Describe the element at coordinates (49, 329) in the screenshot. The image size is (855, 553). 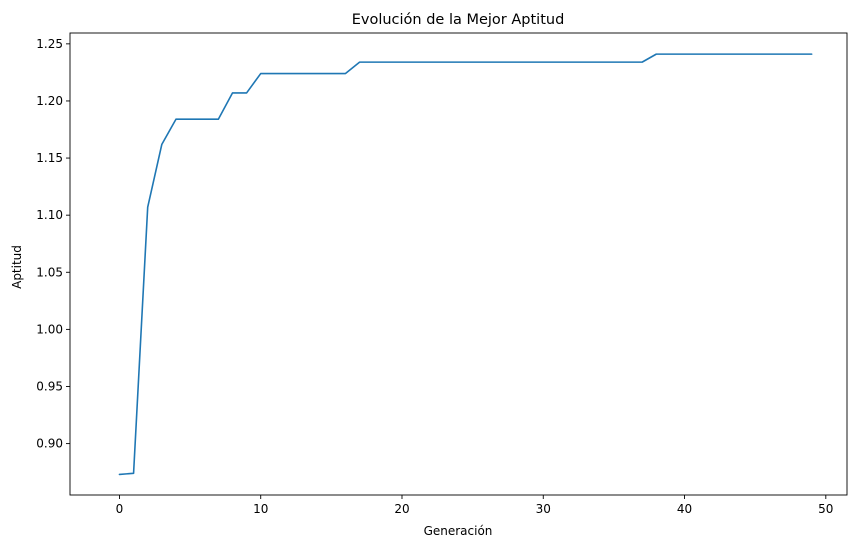
I see `y-tick-label: 1.00` at that location.